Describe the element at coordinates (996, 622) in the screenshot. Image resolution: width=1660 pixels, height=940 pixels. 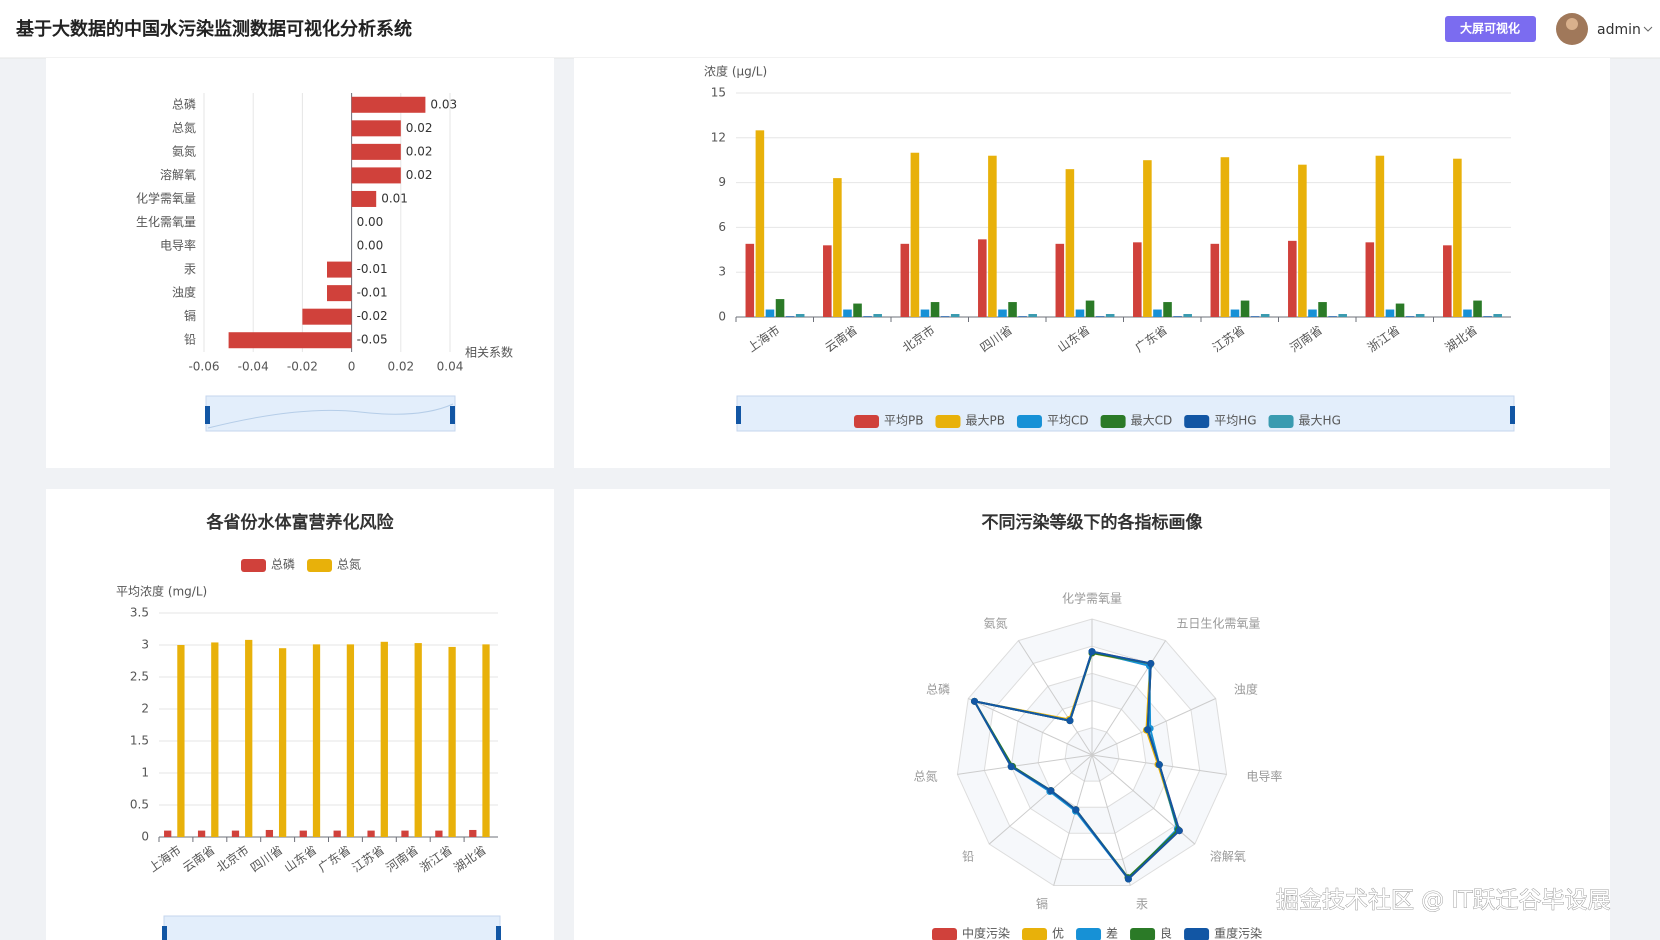
I see `radar-indicator-label: 氨氮` at that location.